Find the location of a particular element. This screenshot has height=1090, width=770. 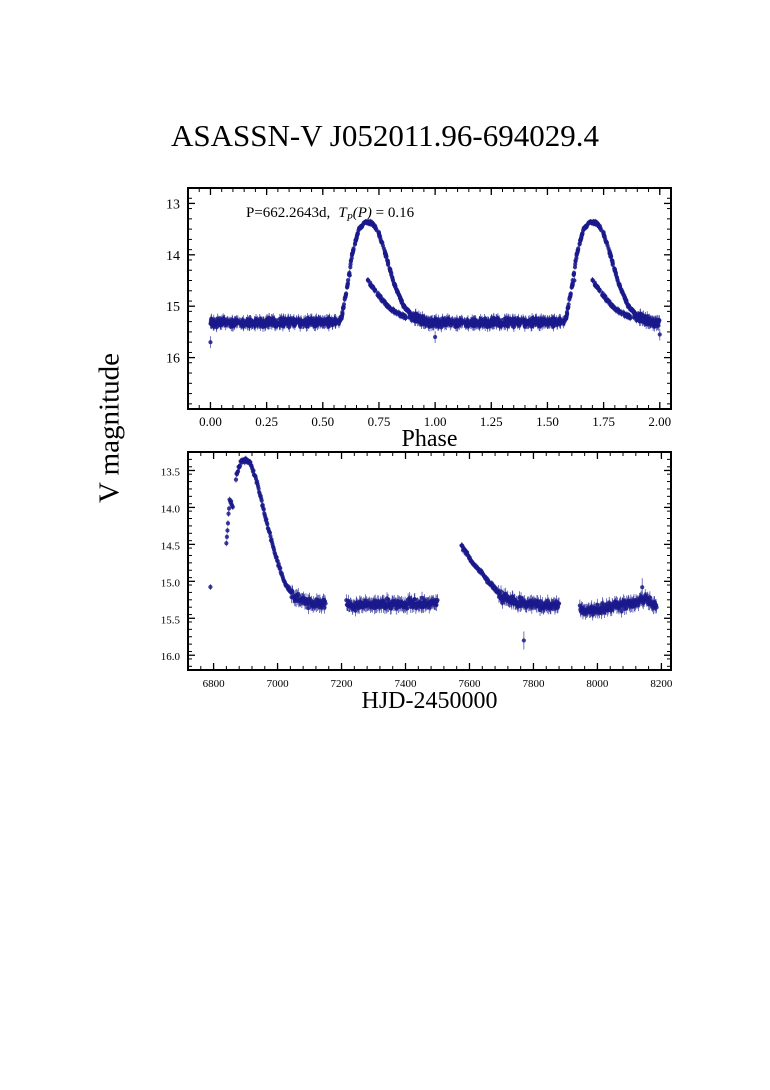

x-tick-label: 8000 is located at coordinates (597, 684).